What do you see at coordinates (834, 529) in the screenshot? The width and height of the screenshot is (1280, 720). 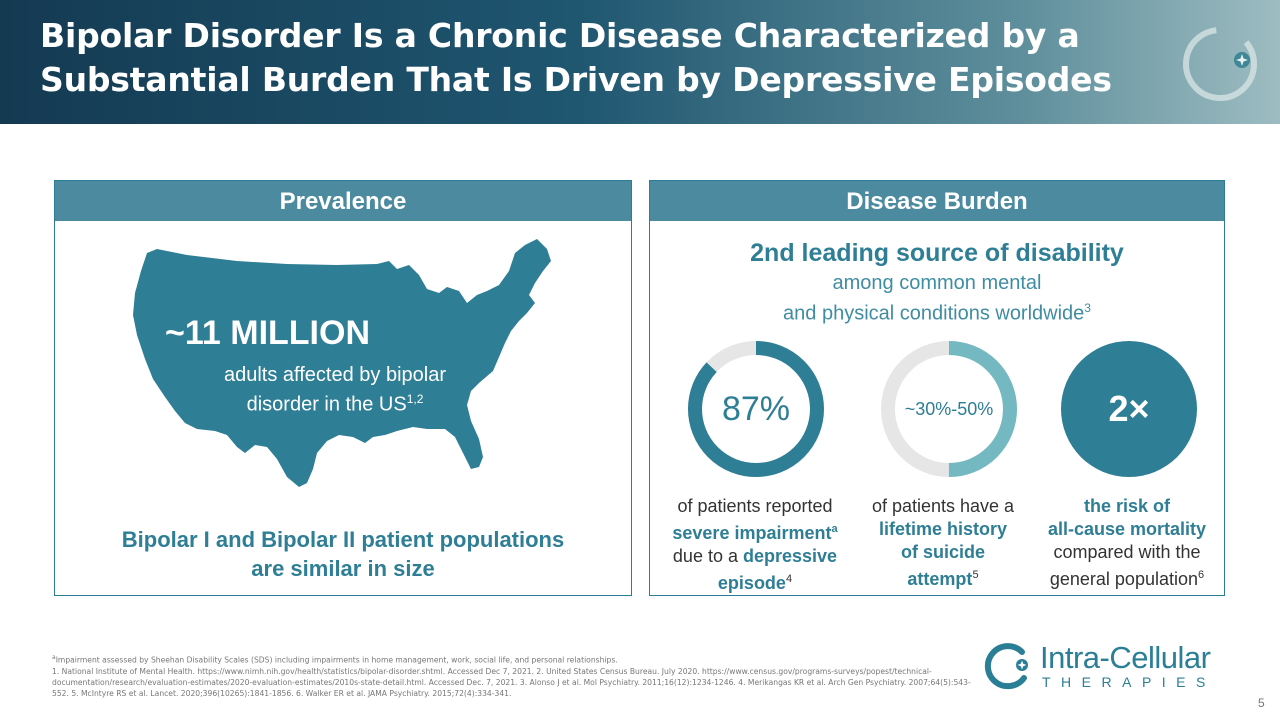 I see `stat-87-desc-sup: a` at bounding box center [834, 529].